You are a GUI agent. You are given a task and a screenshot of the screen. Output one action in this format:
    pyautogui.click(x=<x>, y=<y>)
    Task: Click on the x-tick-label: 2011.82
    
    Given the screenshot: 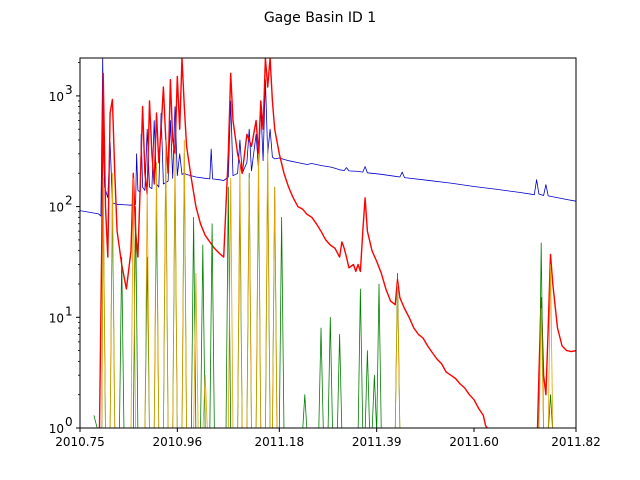 What is the action you would take?
    pyautogui.click(x=576, y=442)
    